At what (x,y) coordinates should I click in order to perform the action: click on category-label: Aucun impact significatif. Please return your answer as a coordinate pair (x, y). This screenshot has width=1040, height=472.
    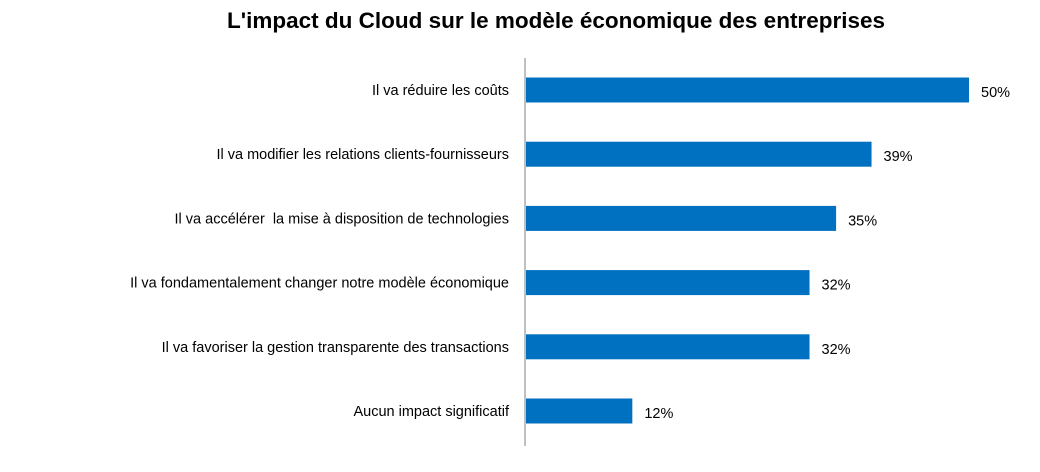
    Looking at the image, I should click on (431, 412).